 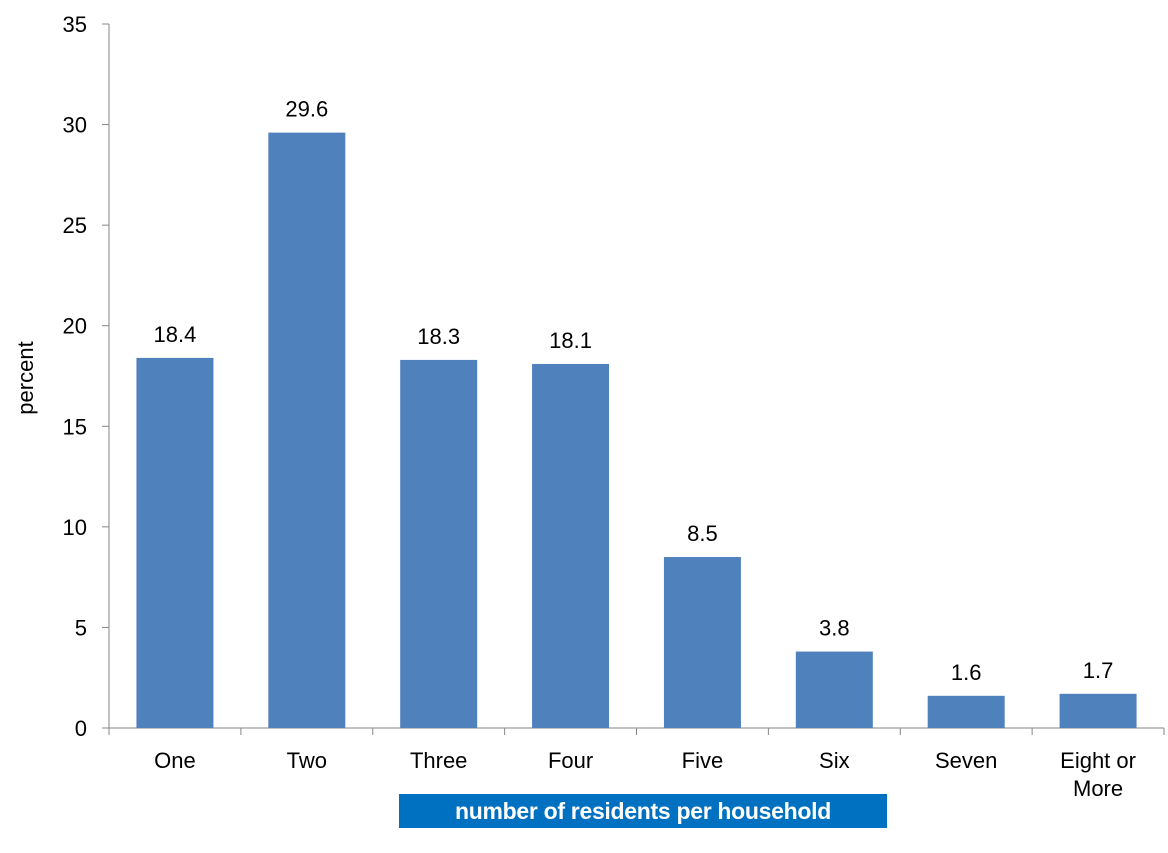 I want to click on y-tick-label: 20, so click(x=75, y=326).